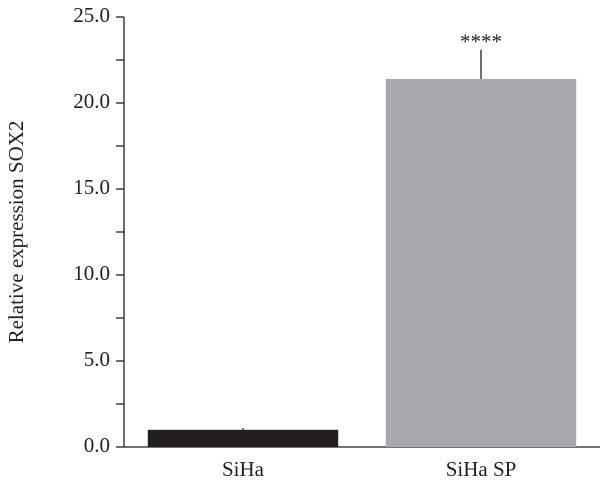 This screenshot has height=491, width=600. What do you see at coordinates (97, 359) in the screenshot?
I see `y-tick-label: 5.0` at bounding box center [97, 359].